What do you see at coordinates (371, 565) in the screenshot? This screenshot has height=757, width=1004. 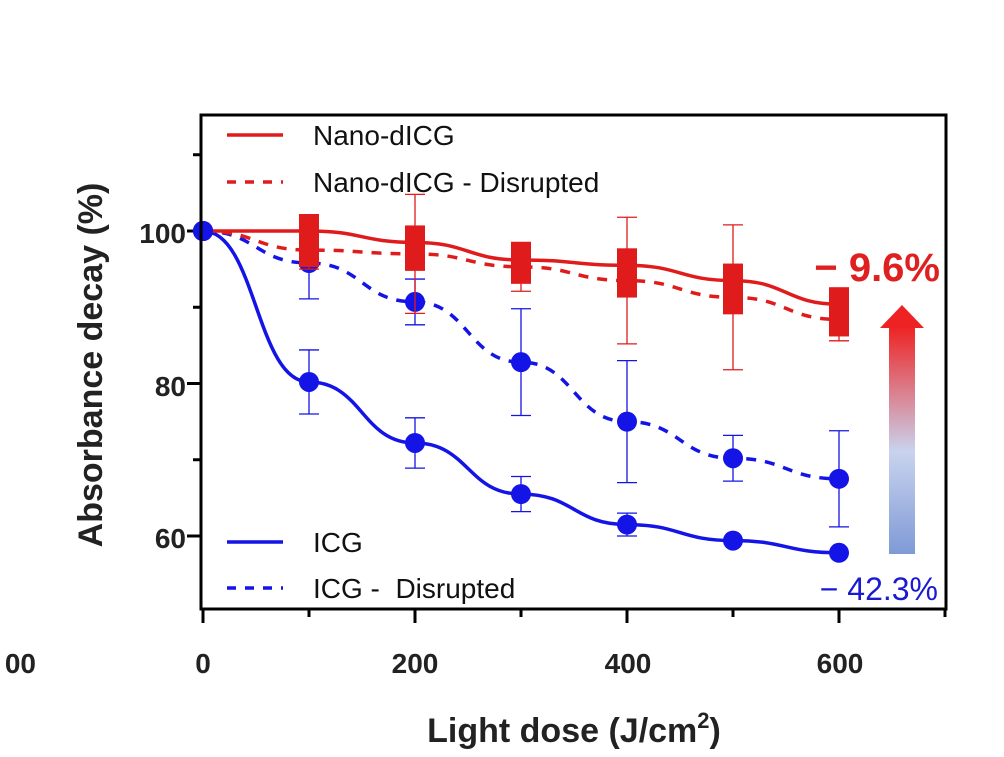 I see `legend-bottom: ICG ICG - Disrupted` at bounding box center [371, 565].